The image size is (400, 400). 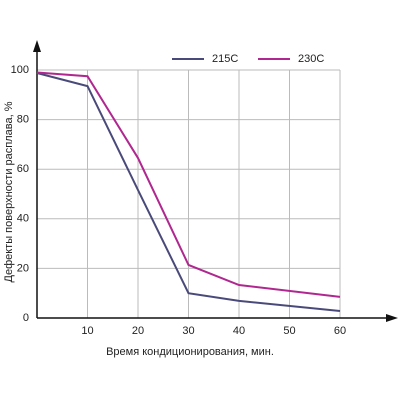 What do you see at coordinates (392, 318) in the screenshot?
I see `x-axis-arrow` at bounding box center [392, 318].